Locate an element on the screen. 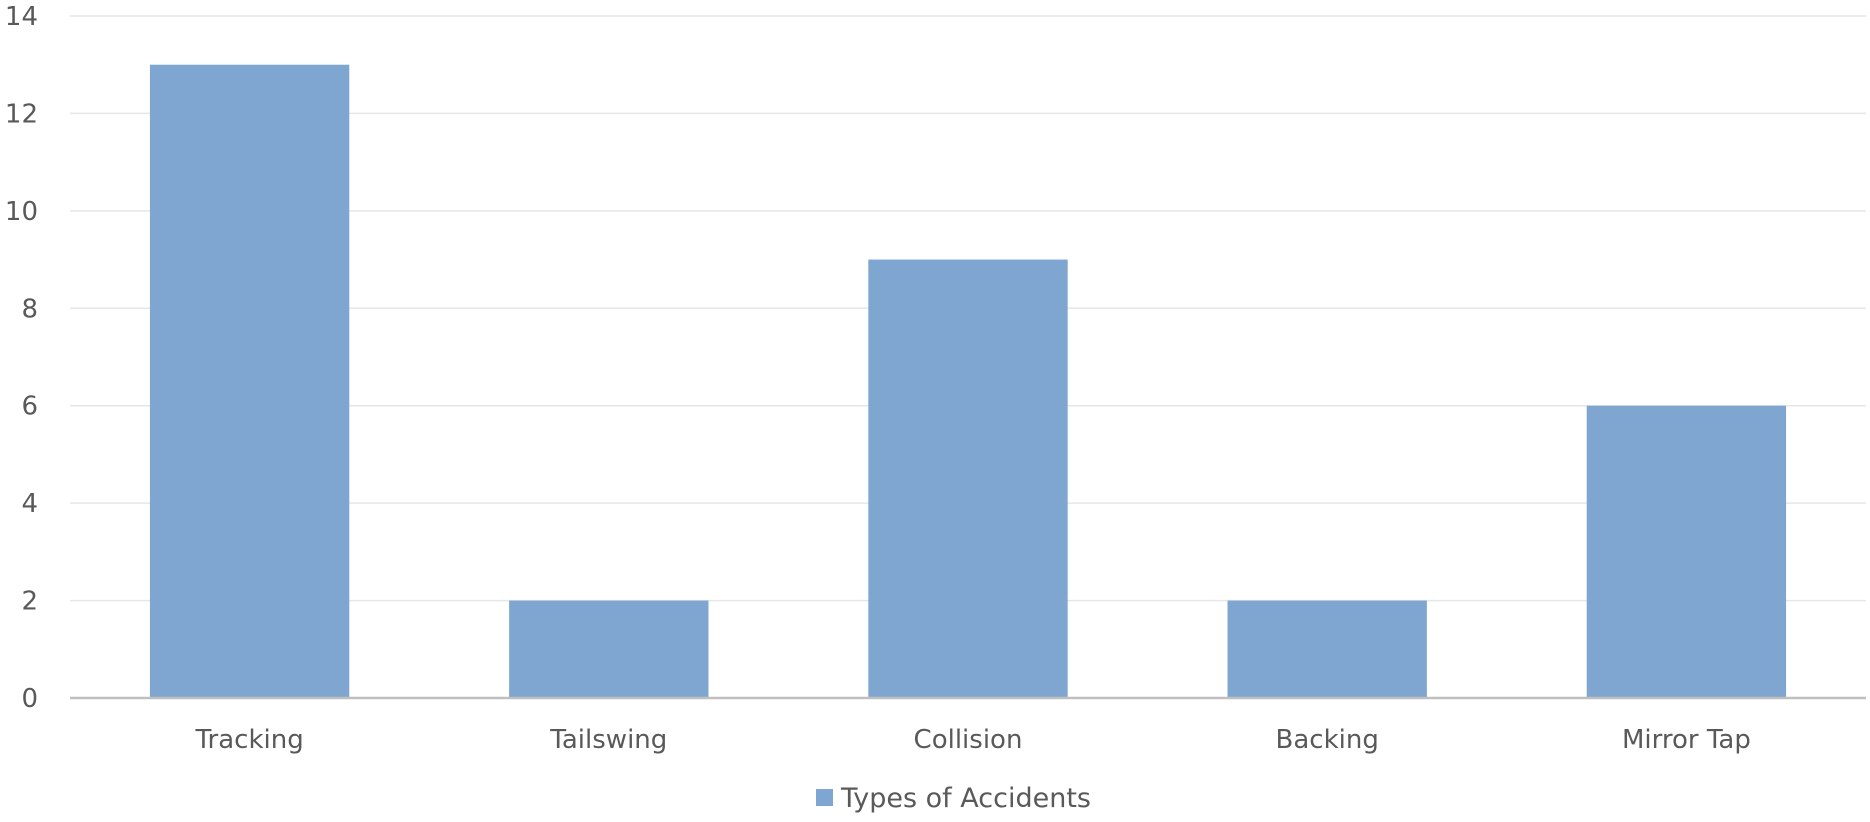  y-tick-label: 8 is located at coordinates (29, 309).